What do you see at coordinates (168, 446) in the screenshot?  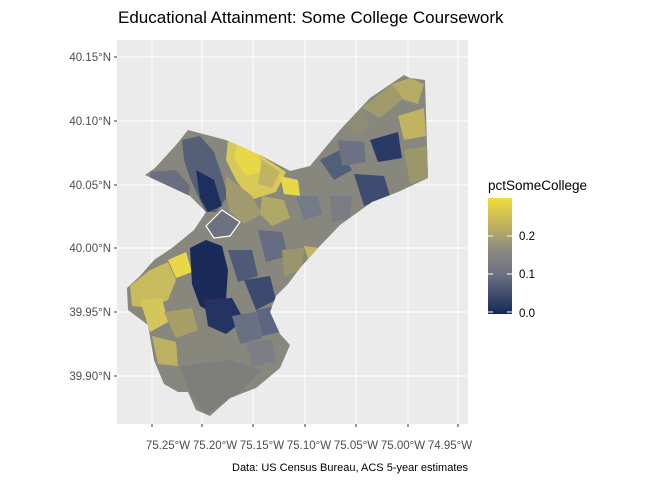 I see `x-tick-label: 75.25°W` at bounding box center [168, 446].